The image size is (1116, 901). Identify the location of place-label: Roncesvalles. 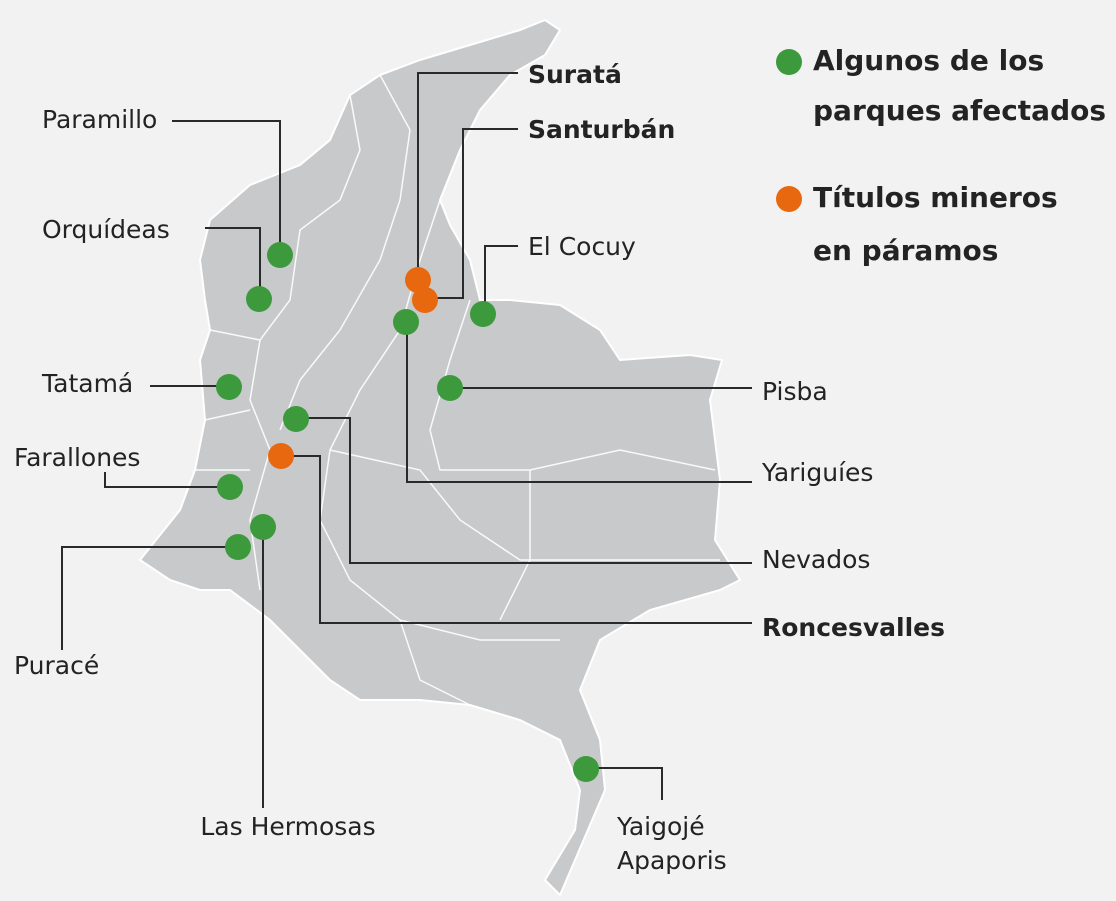
(853, 627).